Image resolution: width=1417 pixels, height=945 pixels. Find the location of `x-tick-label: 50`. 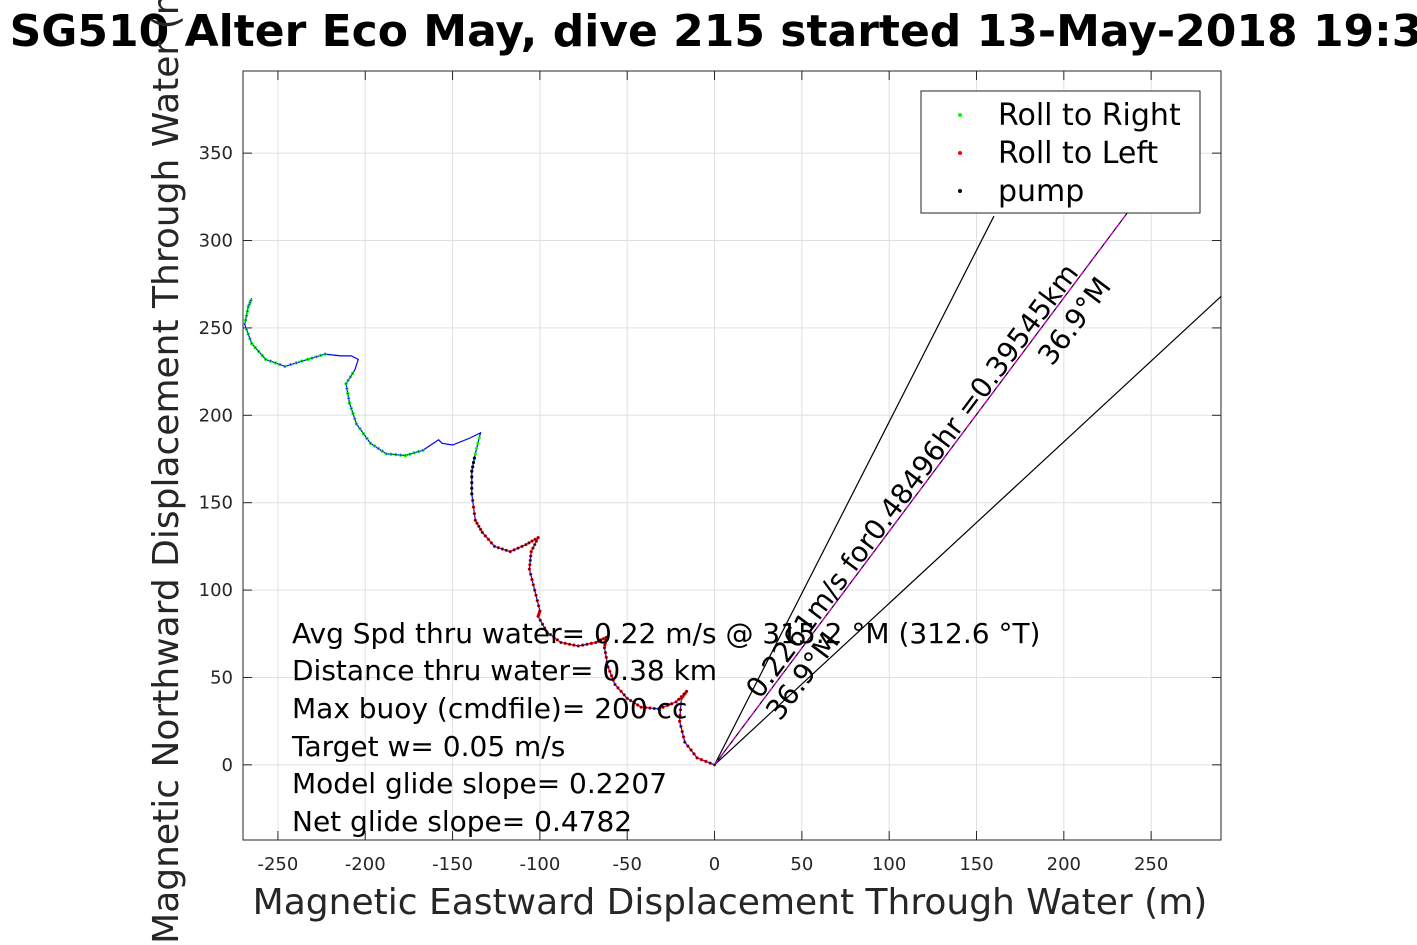

x-tick-label: 50 is located at coordinates (801, 864).